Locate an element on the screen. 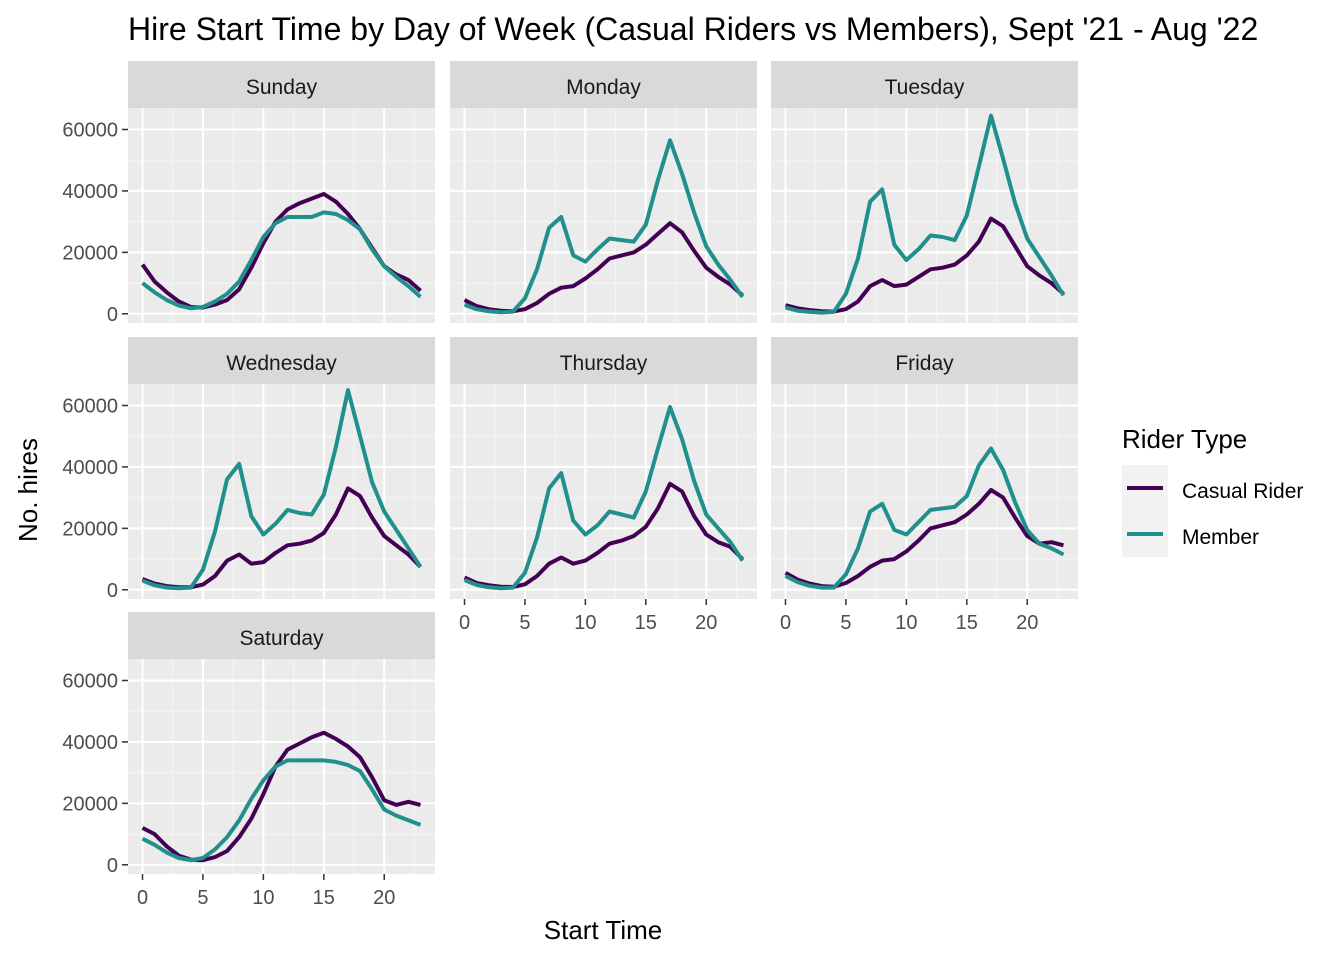  panel-wednesday: Wednesday 0 20000 40000 60000 is located at coordinates (248, 469).